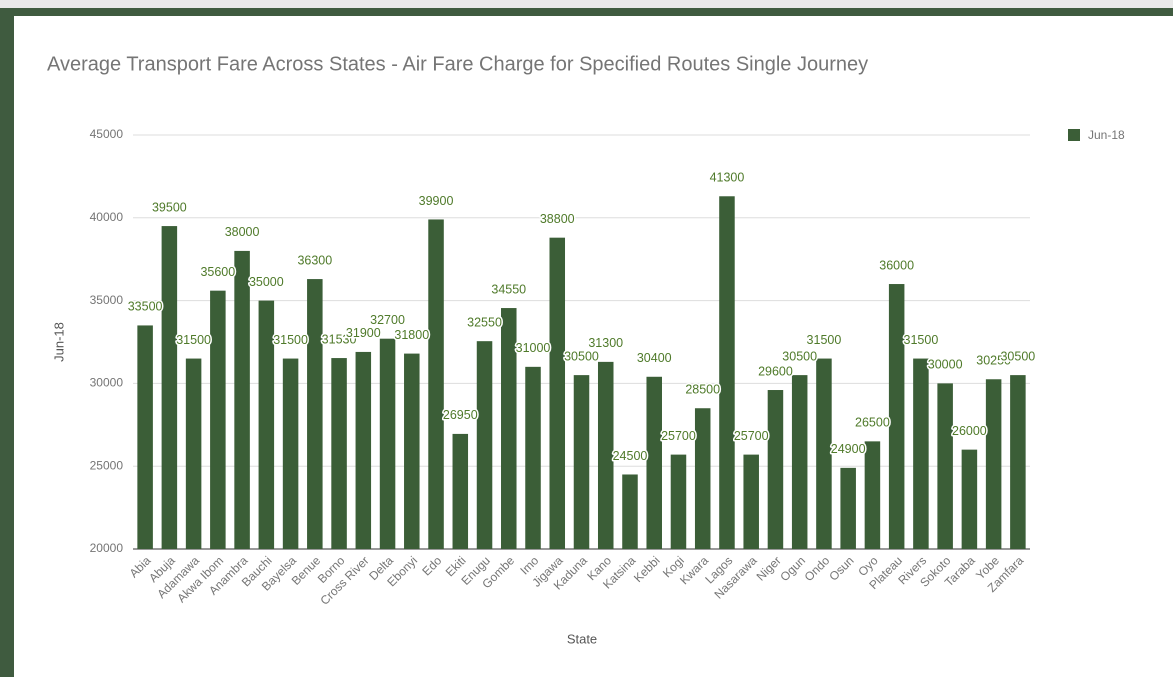 The height and width of the screenshot is (677, 1173). I want to click on data-label: 33500, so click(145, 307).